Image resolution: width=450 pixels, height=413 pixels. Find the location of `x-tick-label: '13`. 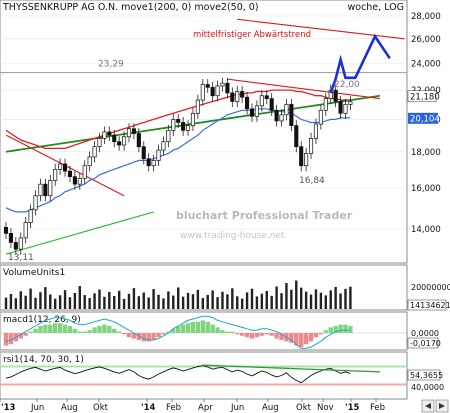

x-tick-label: '13 is located at coordinates (8, 408).